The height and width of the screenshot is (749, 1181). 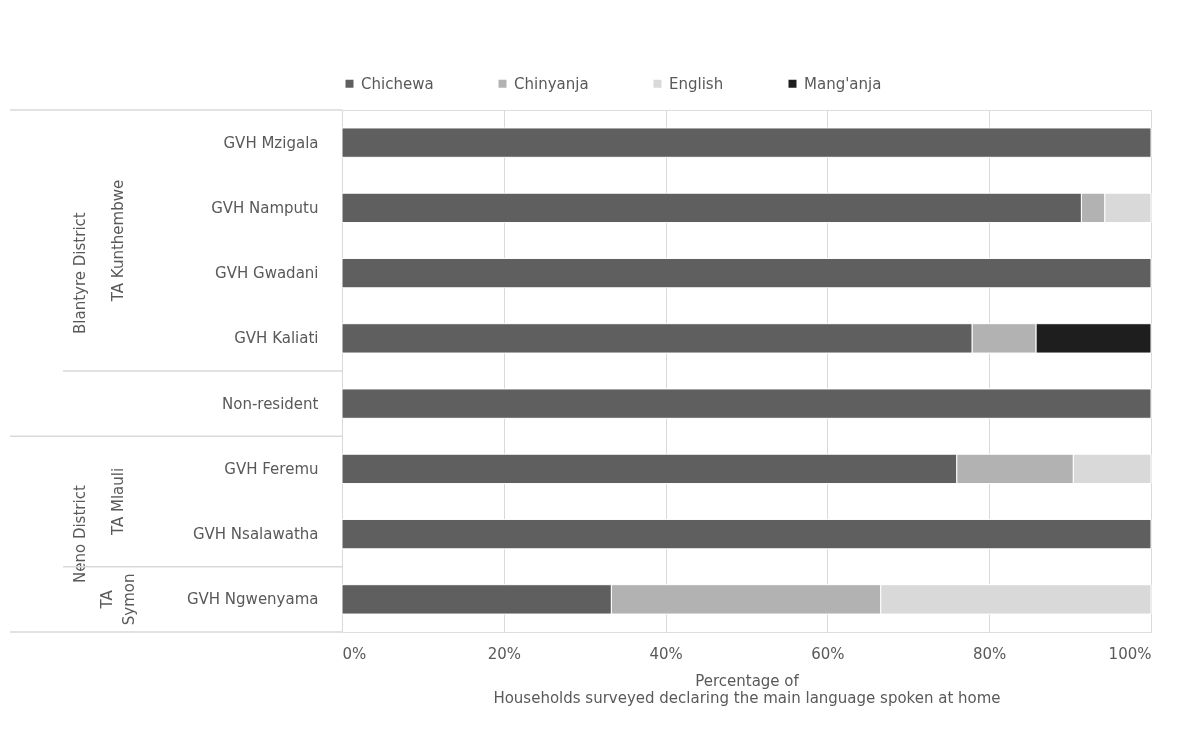 What do you see at coordinates (1130, 653) in the screenshot?
I see `x-tick-label: 100%` at bounding box center [1130, 653].